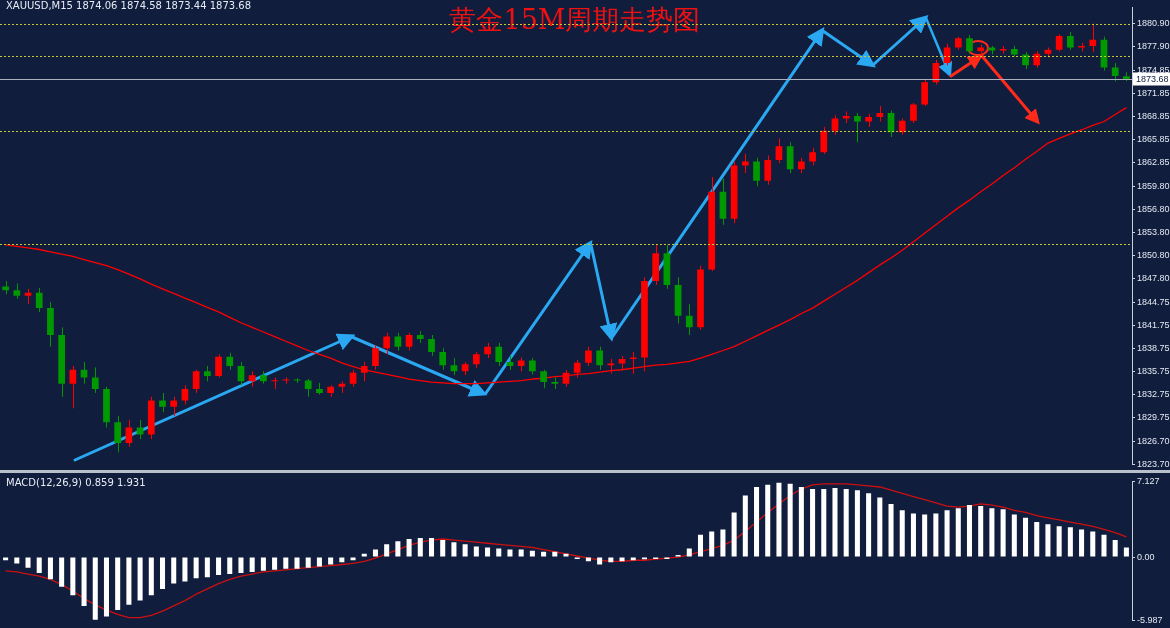 Image resolution: width=1170 pixels, height=628 pixels. Describe the element at coordinates (1153, 115) in the screenshot. I see `y-tick-label: 1868.85` at that location.